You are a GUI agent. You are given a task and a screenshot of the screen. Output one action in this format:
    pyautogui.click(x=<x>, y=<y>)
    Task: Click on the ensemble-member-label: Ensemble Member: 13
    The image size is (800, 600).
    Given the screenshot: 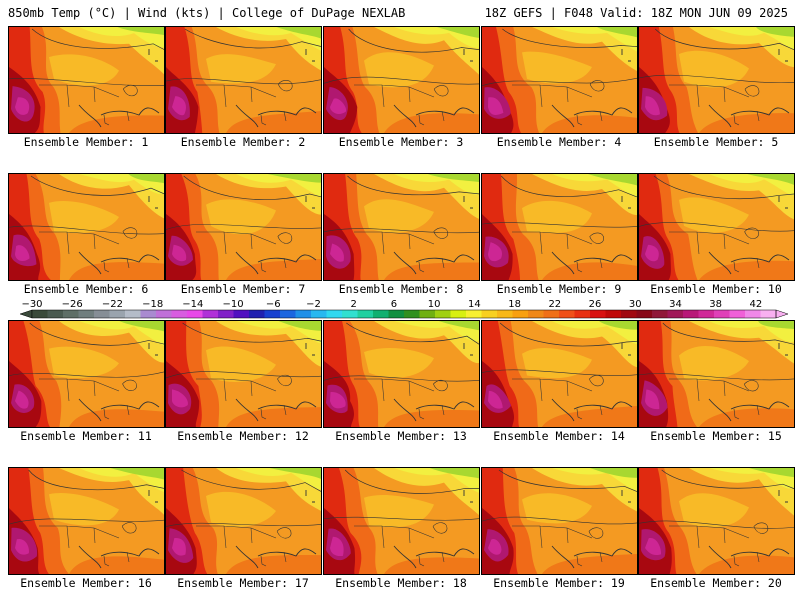 What is the action you would take?
    pyautogui.click(x=401, y=436)
    